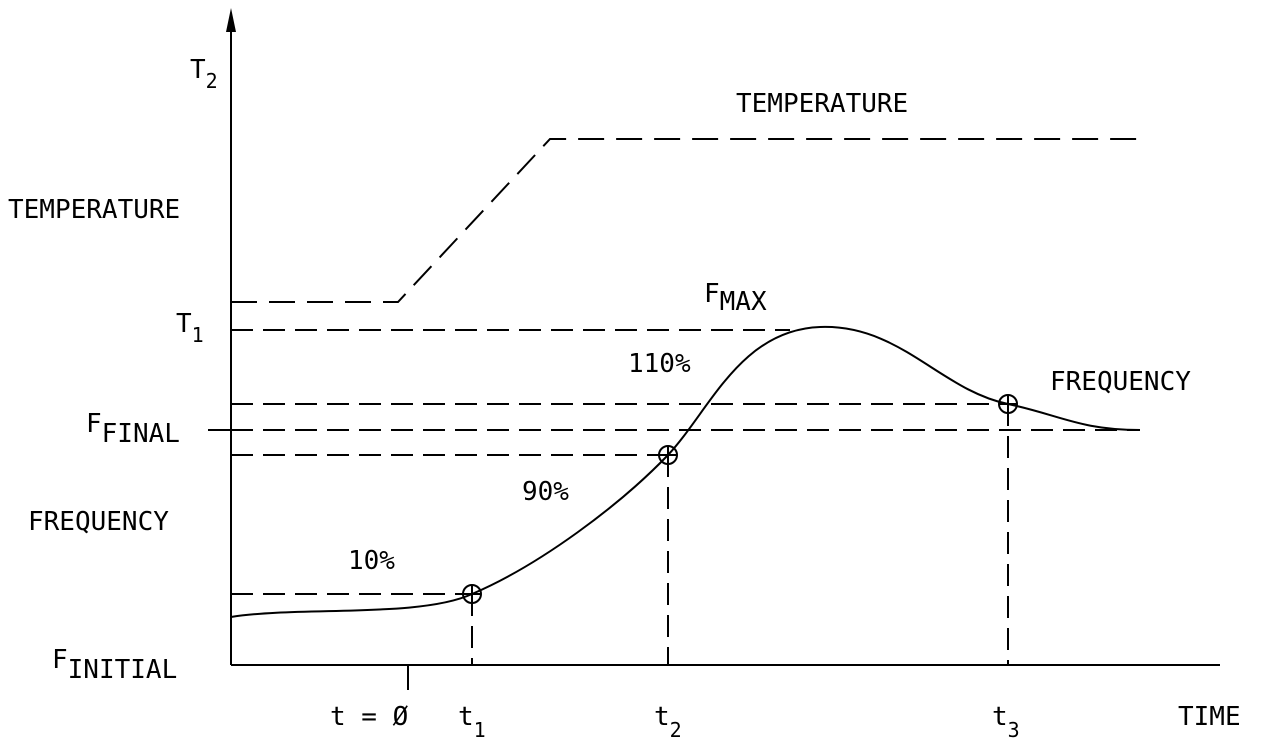 The image size is (1264, 742). Describe the element at coordinates (740, 499) in the screenshot. I see `measurement-markers` at that location.